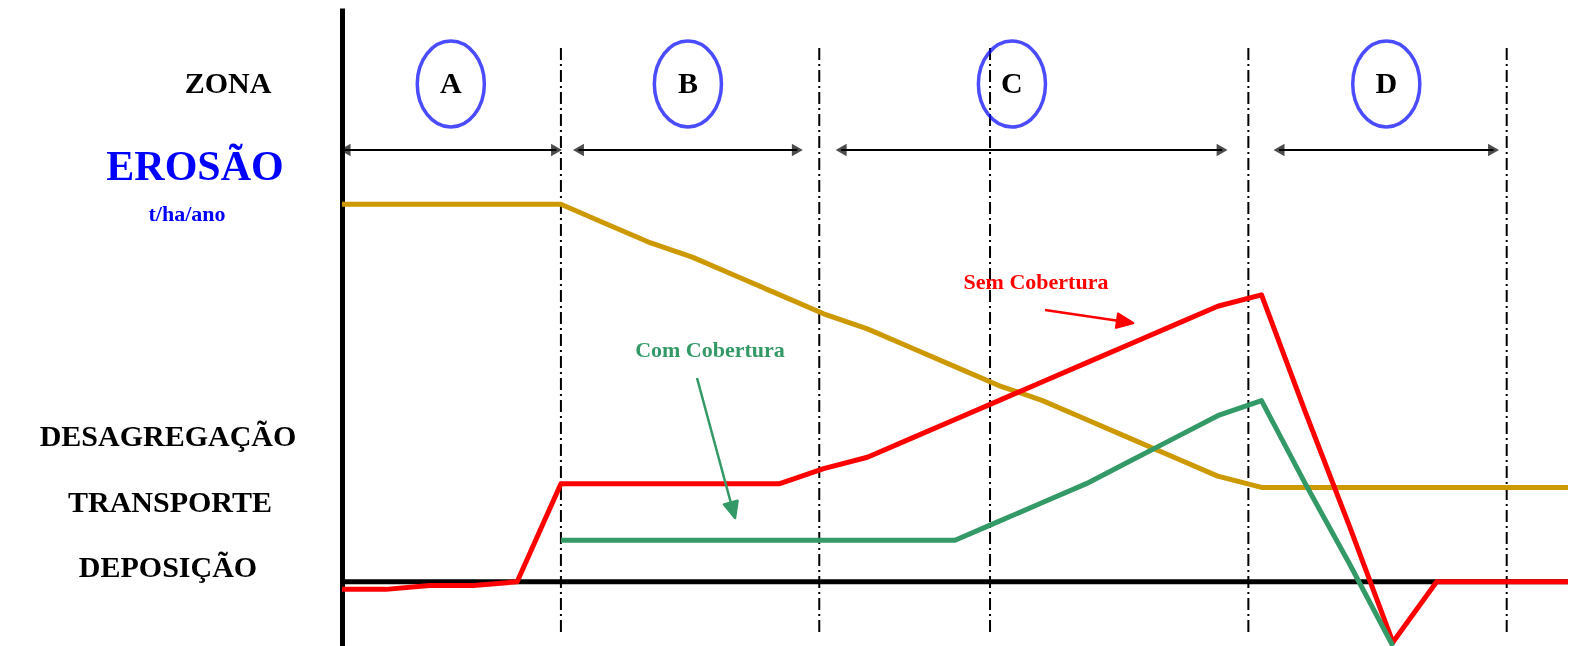 The height and width of the screenshot is (646, 1589). I want to click on text: ZONA, so click(228, 82).